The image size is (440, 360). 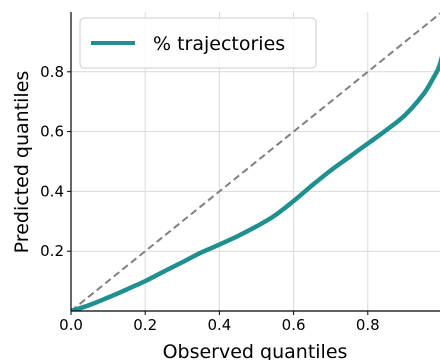 What do you see at coordinates (145, 325) in the screenshot?
I see `x-tick-label-1: 0.2` at bounding box center [145, 325].